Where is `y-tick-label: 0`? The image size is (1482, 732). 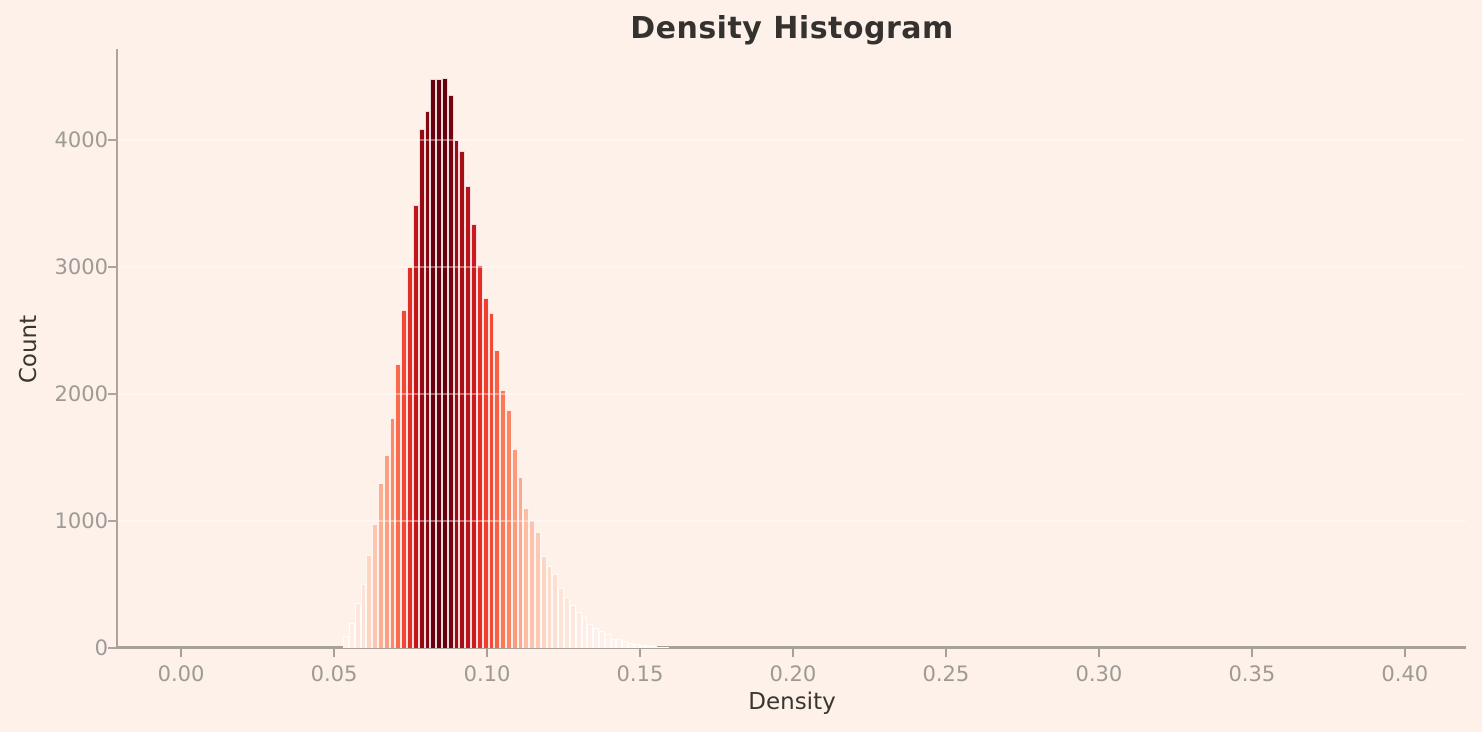
y-tick-label: 0 is located at coordinates (101, 648).